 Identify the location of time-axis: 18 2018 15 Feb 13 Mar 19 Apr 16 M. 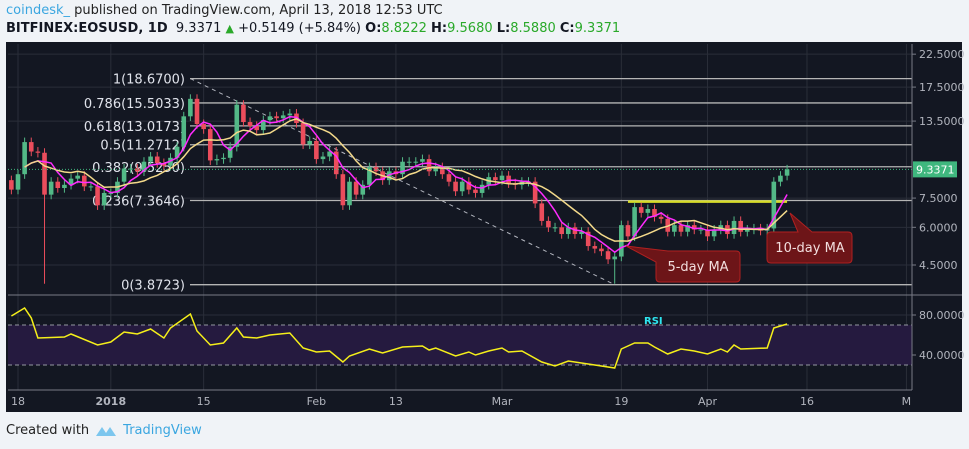
(461, 401).